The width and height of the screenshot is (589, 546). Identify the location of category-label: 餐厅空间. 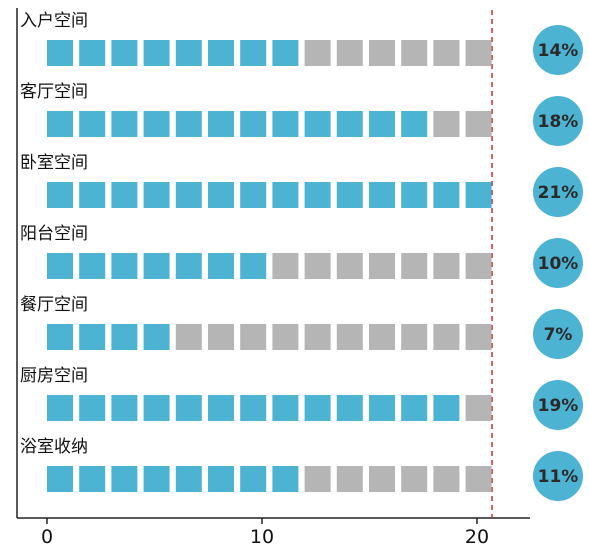
(54, 305).